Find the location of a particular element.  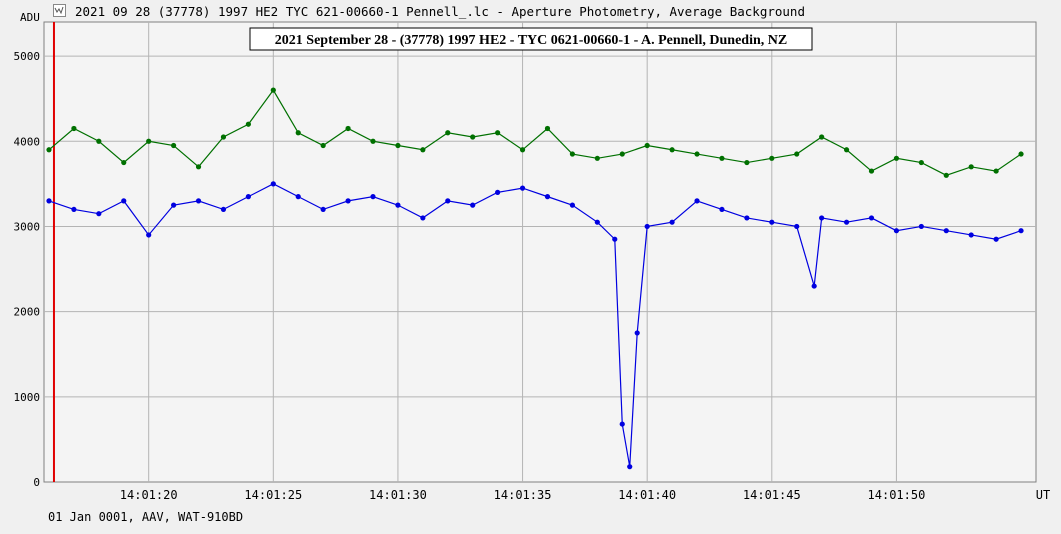

x-tick-label: 14:01:20 is located at coordinates (149, 495).